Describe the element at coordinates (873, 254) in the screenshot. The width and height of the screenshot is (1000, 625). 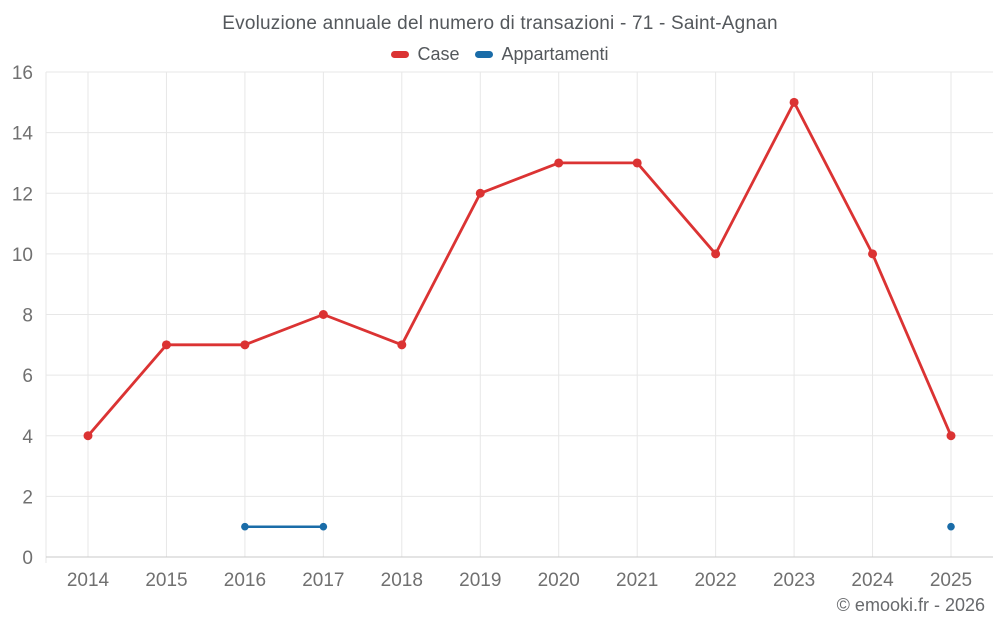
I see `data-point-case-2024` at that location.